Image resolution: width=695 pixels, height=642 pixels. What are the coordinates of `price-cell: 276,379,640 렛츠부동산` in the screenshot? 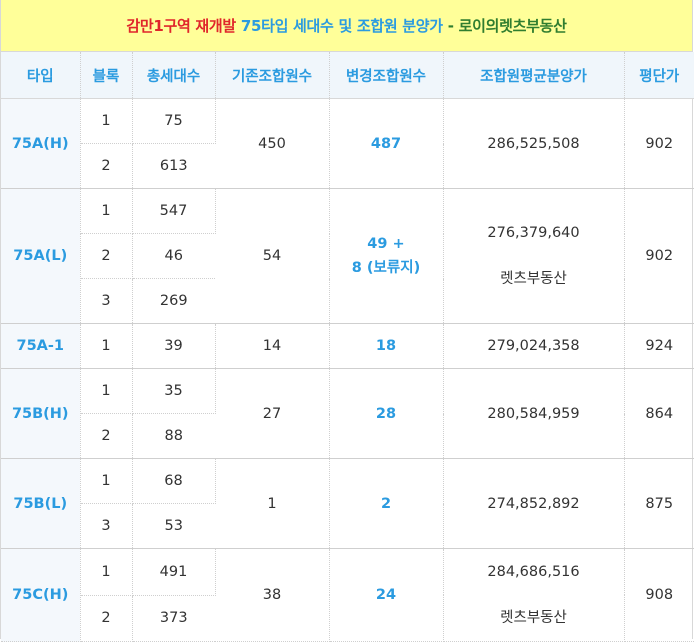 It's located at (534, 256).